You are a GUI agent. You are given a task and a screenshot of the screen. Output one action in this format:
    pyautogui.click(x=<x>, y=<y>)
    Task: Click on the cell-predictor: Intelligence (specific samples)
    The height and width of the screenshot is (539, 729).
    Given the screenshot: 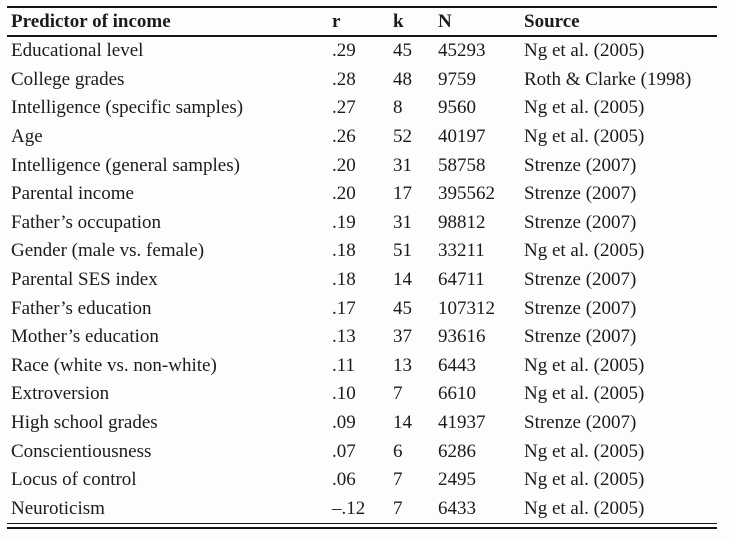 What is the action you would take?
    pyautogui.click(x=127, y=108)
    